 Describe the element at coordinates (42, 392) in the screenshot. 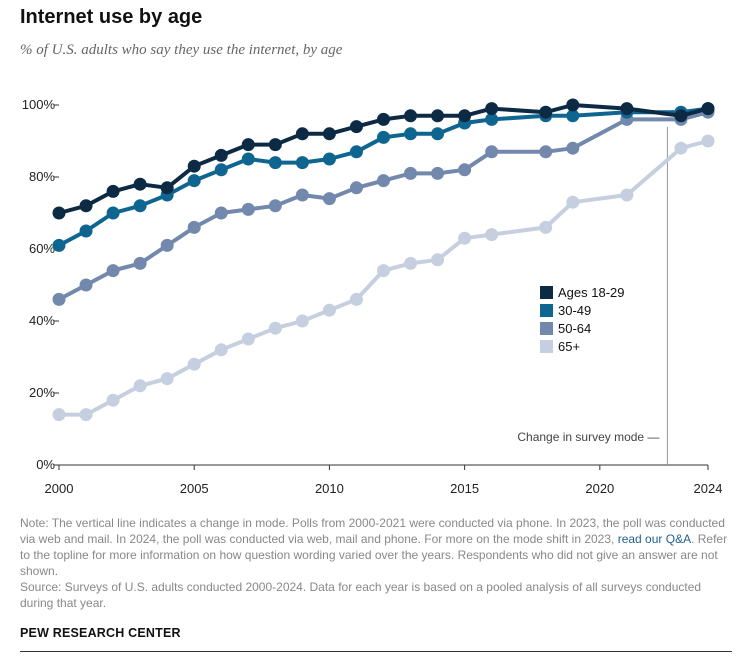

I see `y-tick-label: 20%` at that location.